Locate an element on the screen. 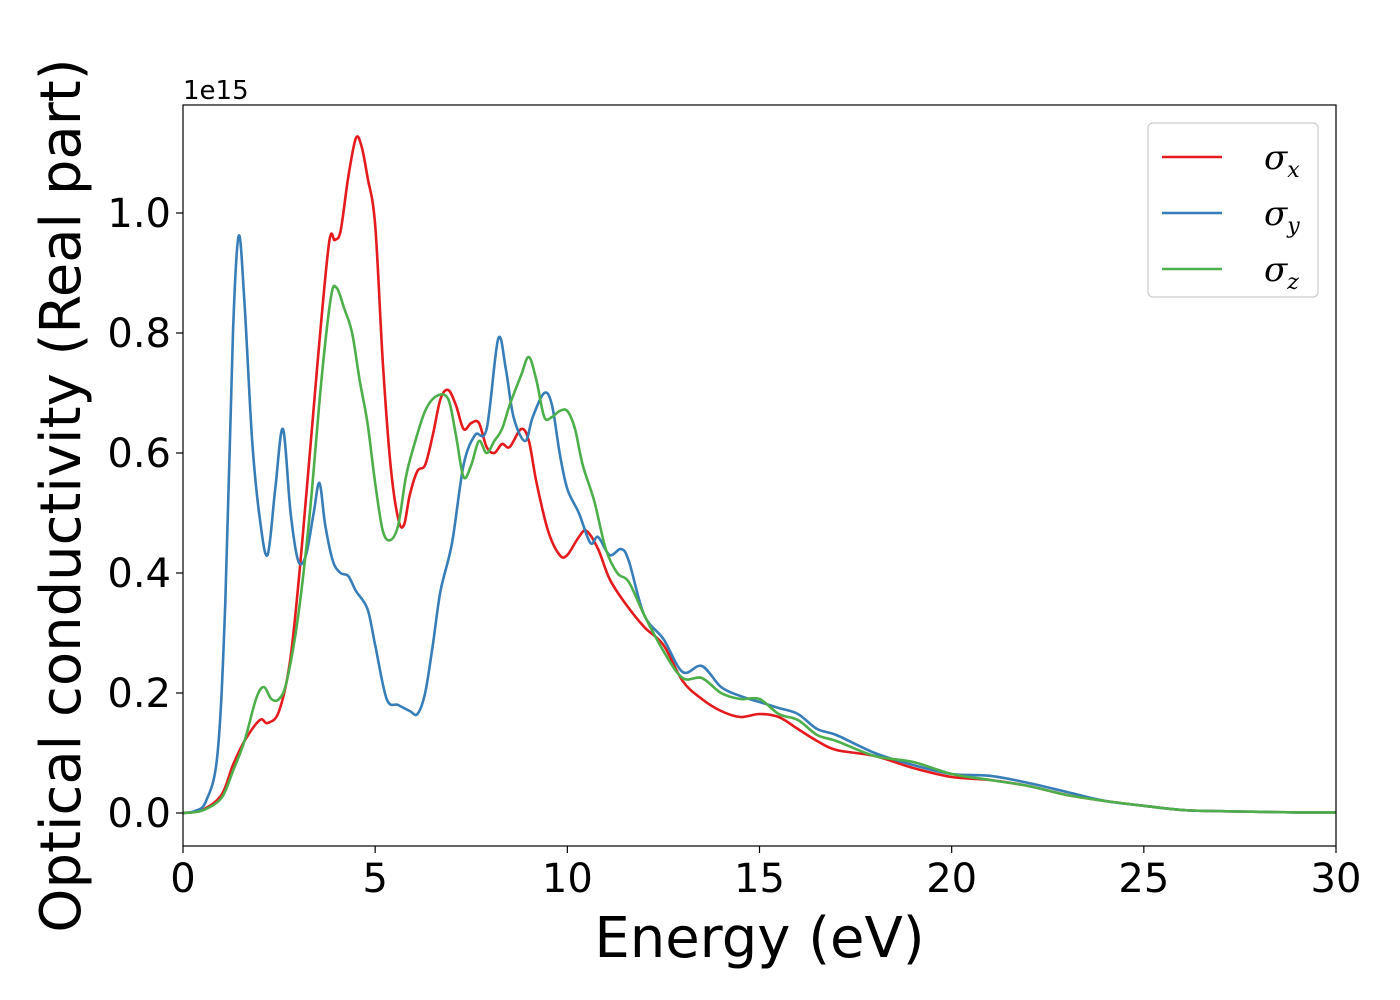  x-tick-label: 20 is located at coordinates (951, 879).